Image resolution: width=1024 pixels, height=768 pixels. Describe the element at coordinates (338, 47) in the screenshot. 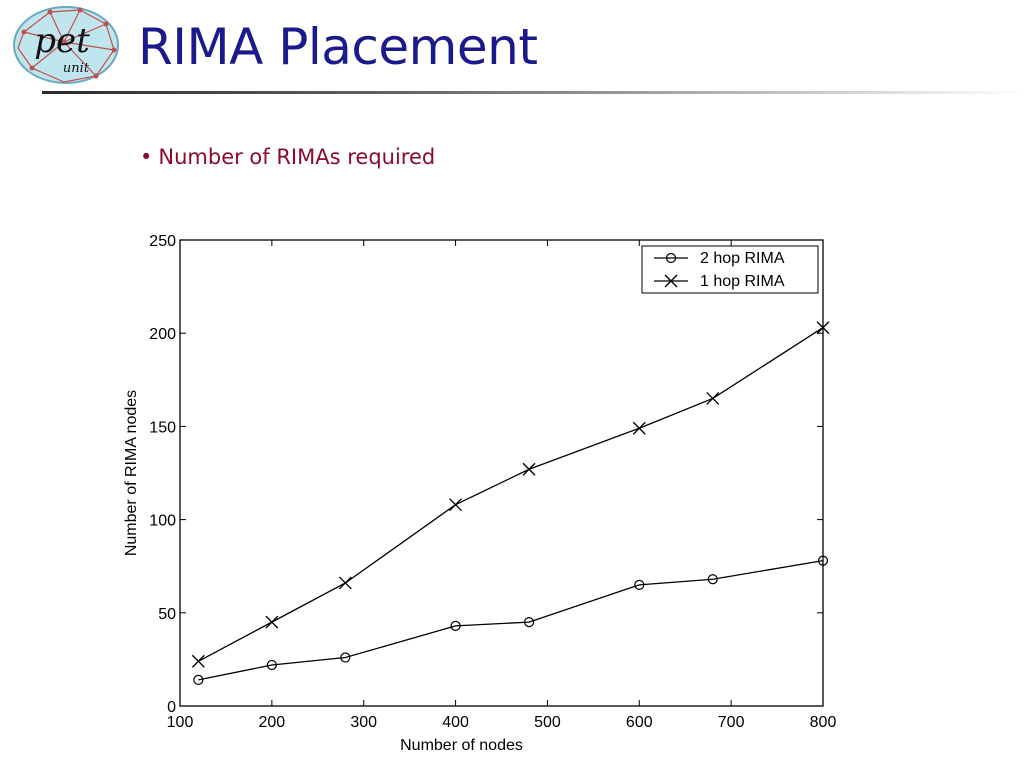

I see `page-title: RIMA Placement` at that location.